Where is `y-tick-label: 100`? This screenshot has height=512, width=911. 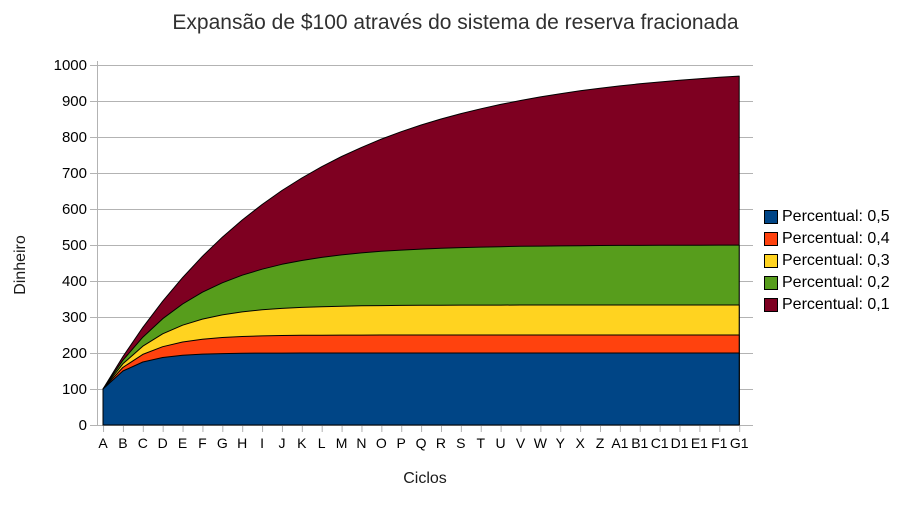 y-tick-label: 100 is located at coordinates (74, 389).